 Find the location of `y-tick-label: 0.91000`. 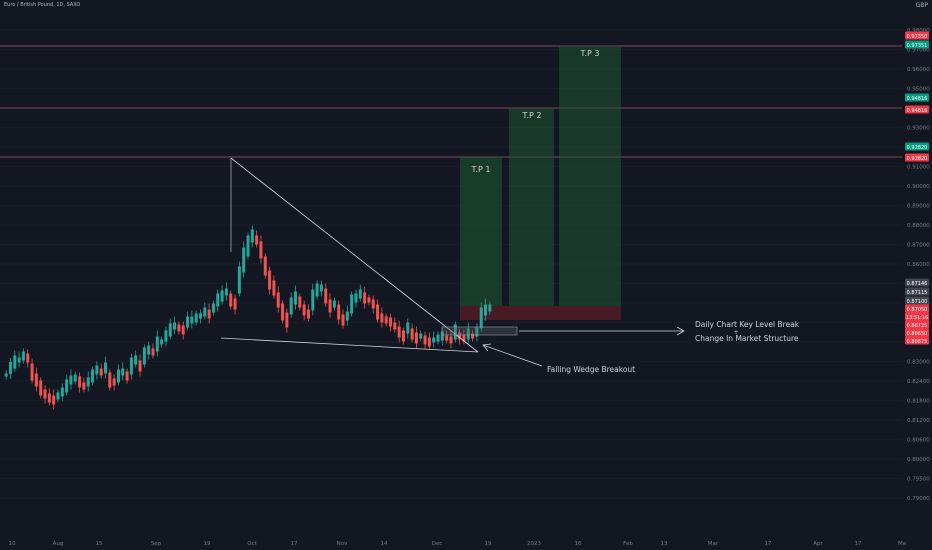

y-tick-label: 0.91000 is located at coordinates (918, 168).